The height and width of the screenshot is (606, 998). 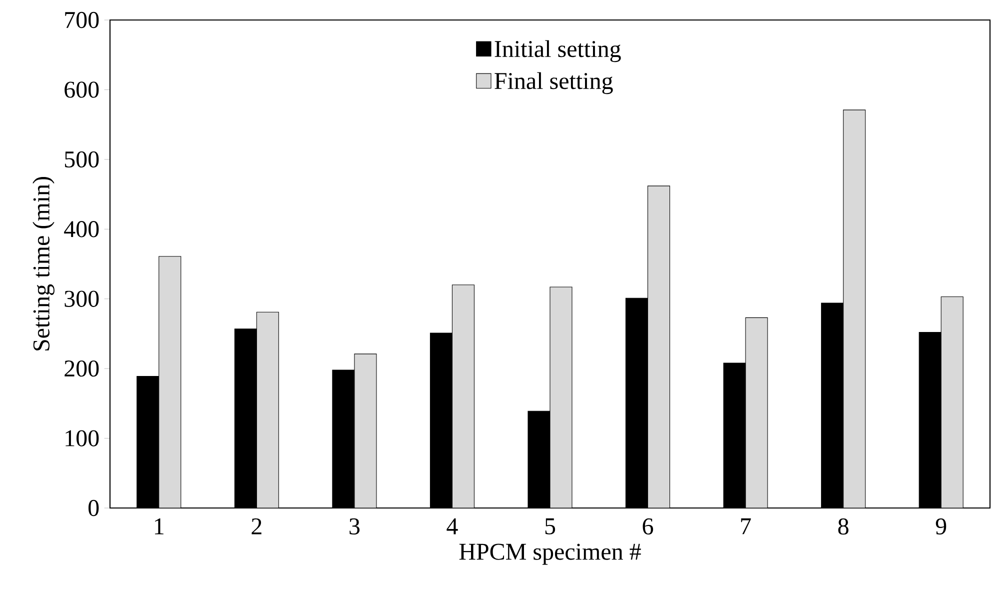 I want to click on y-tick-label: 700, so click(x=82, y=20).